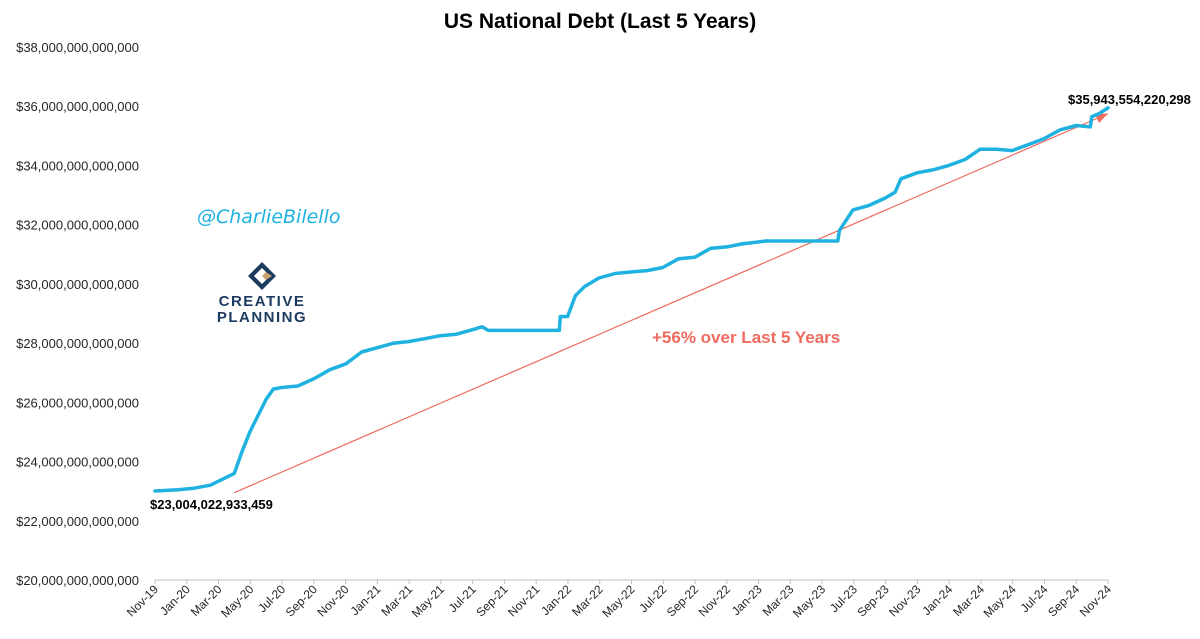  I want to click on y-tick-label: $20,000,000,000,000, so click(77, 580).